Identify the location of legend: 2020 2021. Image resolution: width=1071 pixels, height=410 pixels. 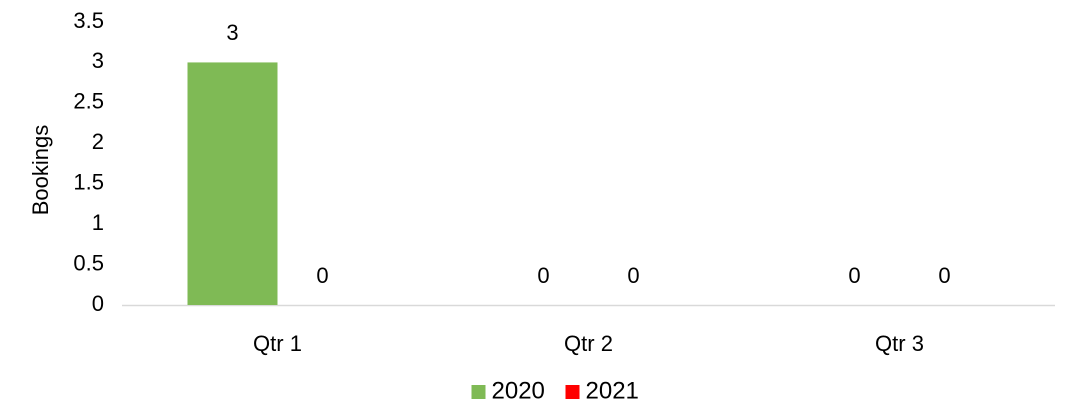
(555, 390).